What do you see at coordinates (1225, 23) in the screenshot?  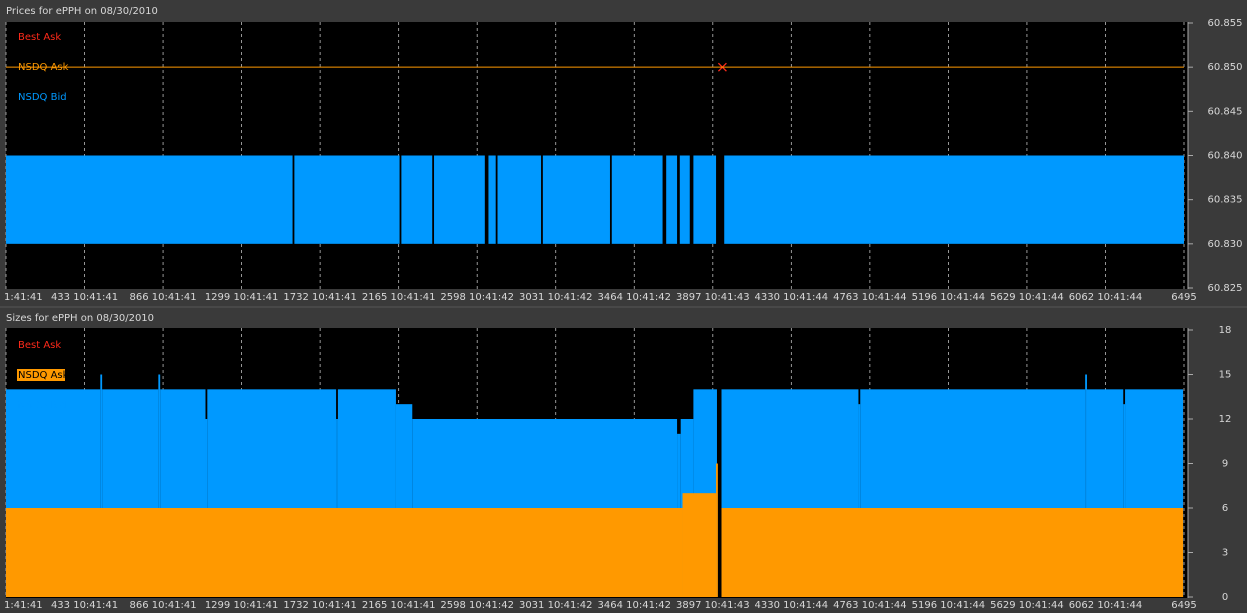 I see `y-tick-label: 60.855` at bounding box center [1225, 23].